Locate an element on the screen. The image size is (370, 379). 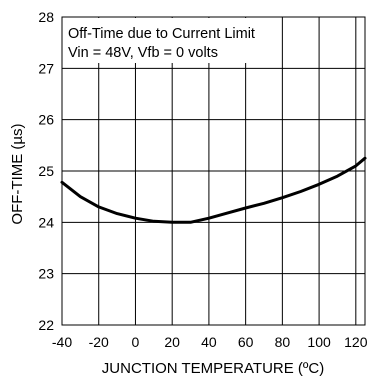
y-tick-label: 27 is located at coordinates (46, 68).